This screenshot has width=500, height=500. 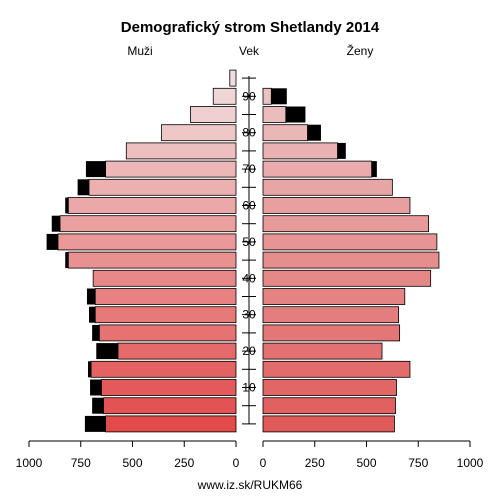 I want to click on age-tick-label: 80, so click(x=249, y=133).